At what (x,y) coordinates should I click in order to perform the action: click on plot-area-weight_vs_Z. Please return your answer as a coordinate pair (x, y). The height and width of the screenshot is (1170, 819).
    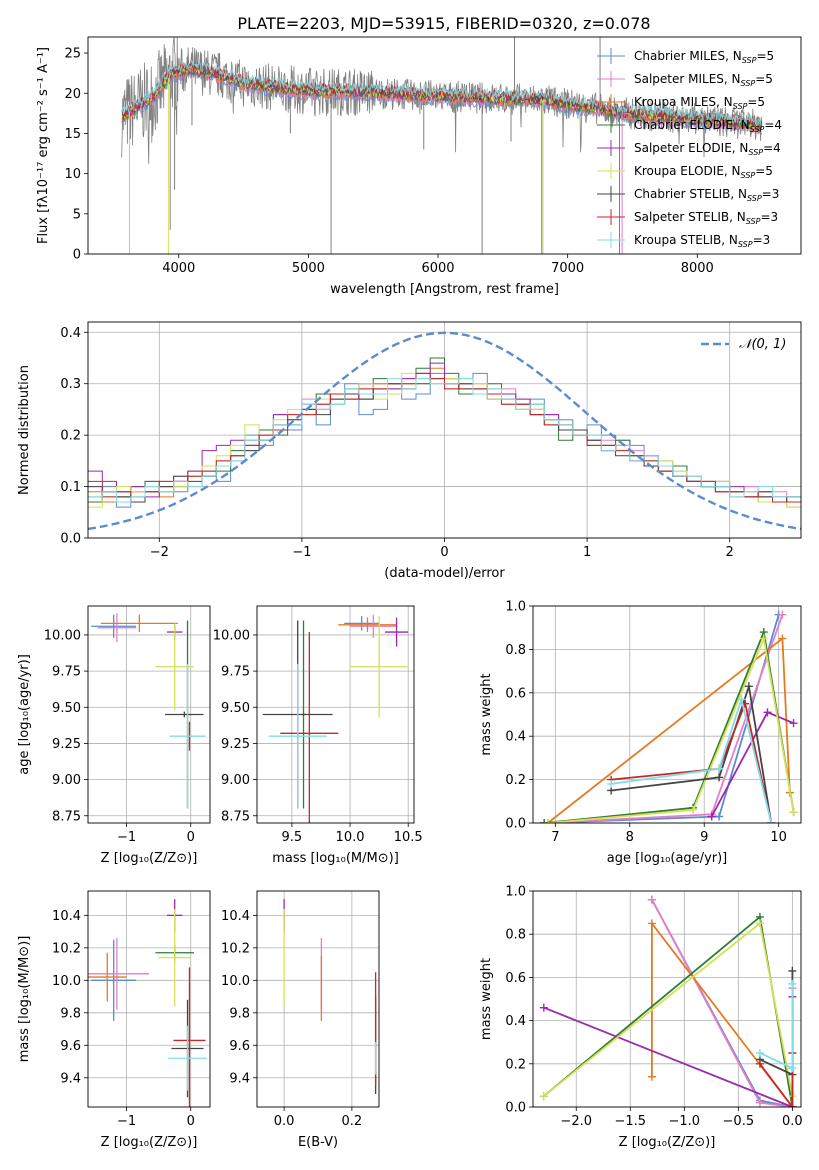
    Looking at the image, I should click on (668, 1001).